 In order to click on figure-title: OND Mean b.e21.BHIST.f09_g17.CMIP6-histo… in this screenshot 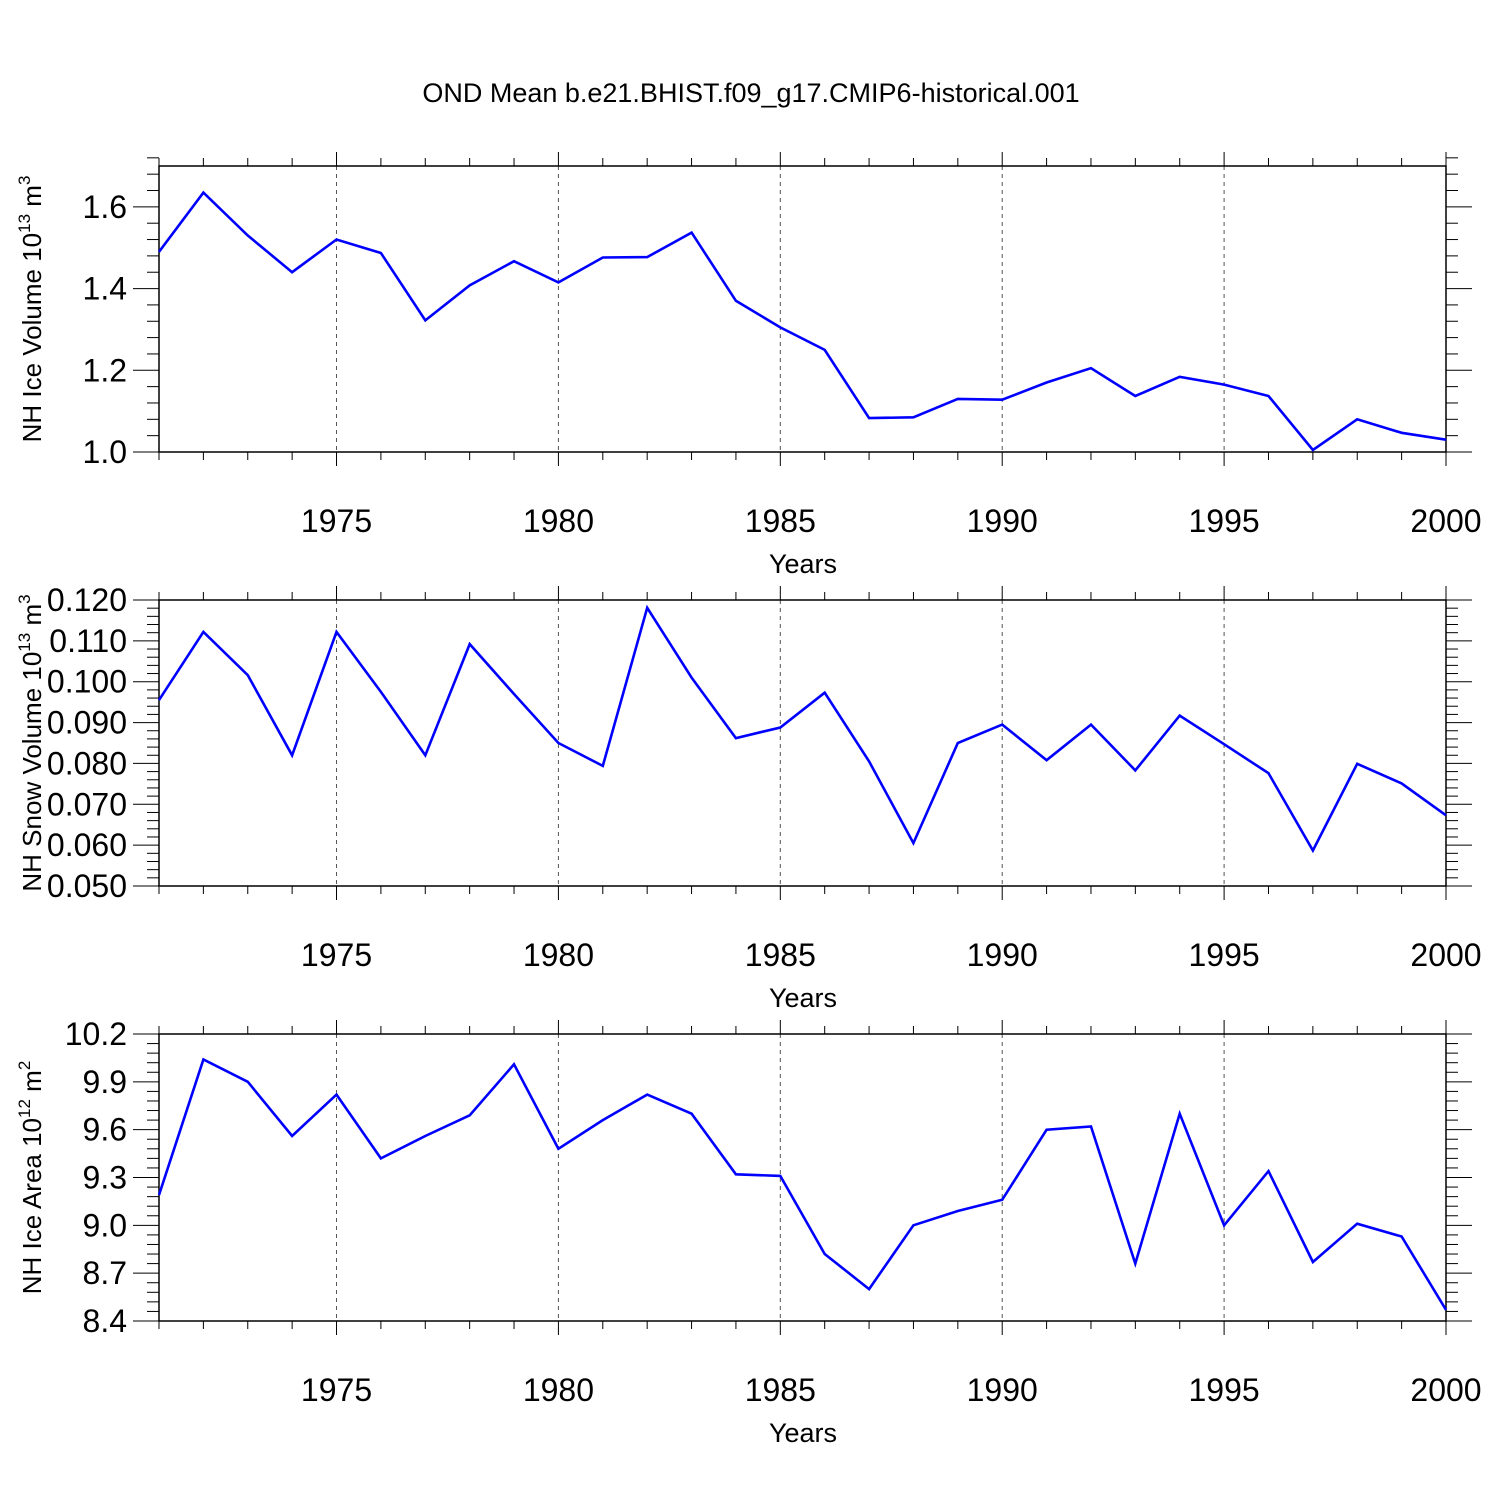, I will do `click(750, 93)`.